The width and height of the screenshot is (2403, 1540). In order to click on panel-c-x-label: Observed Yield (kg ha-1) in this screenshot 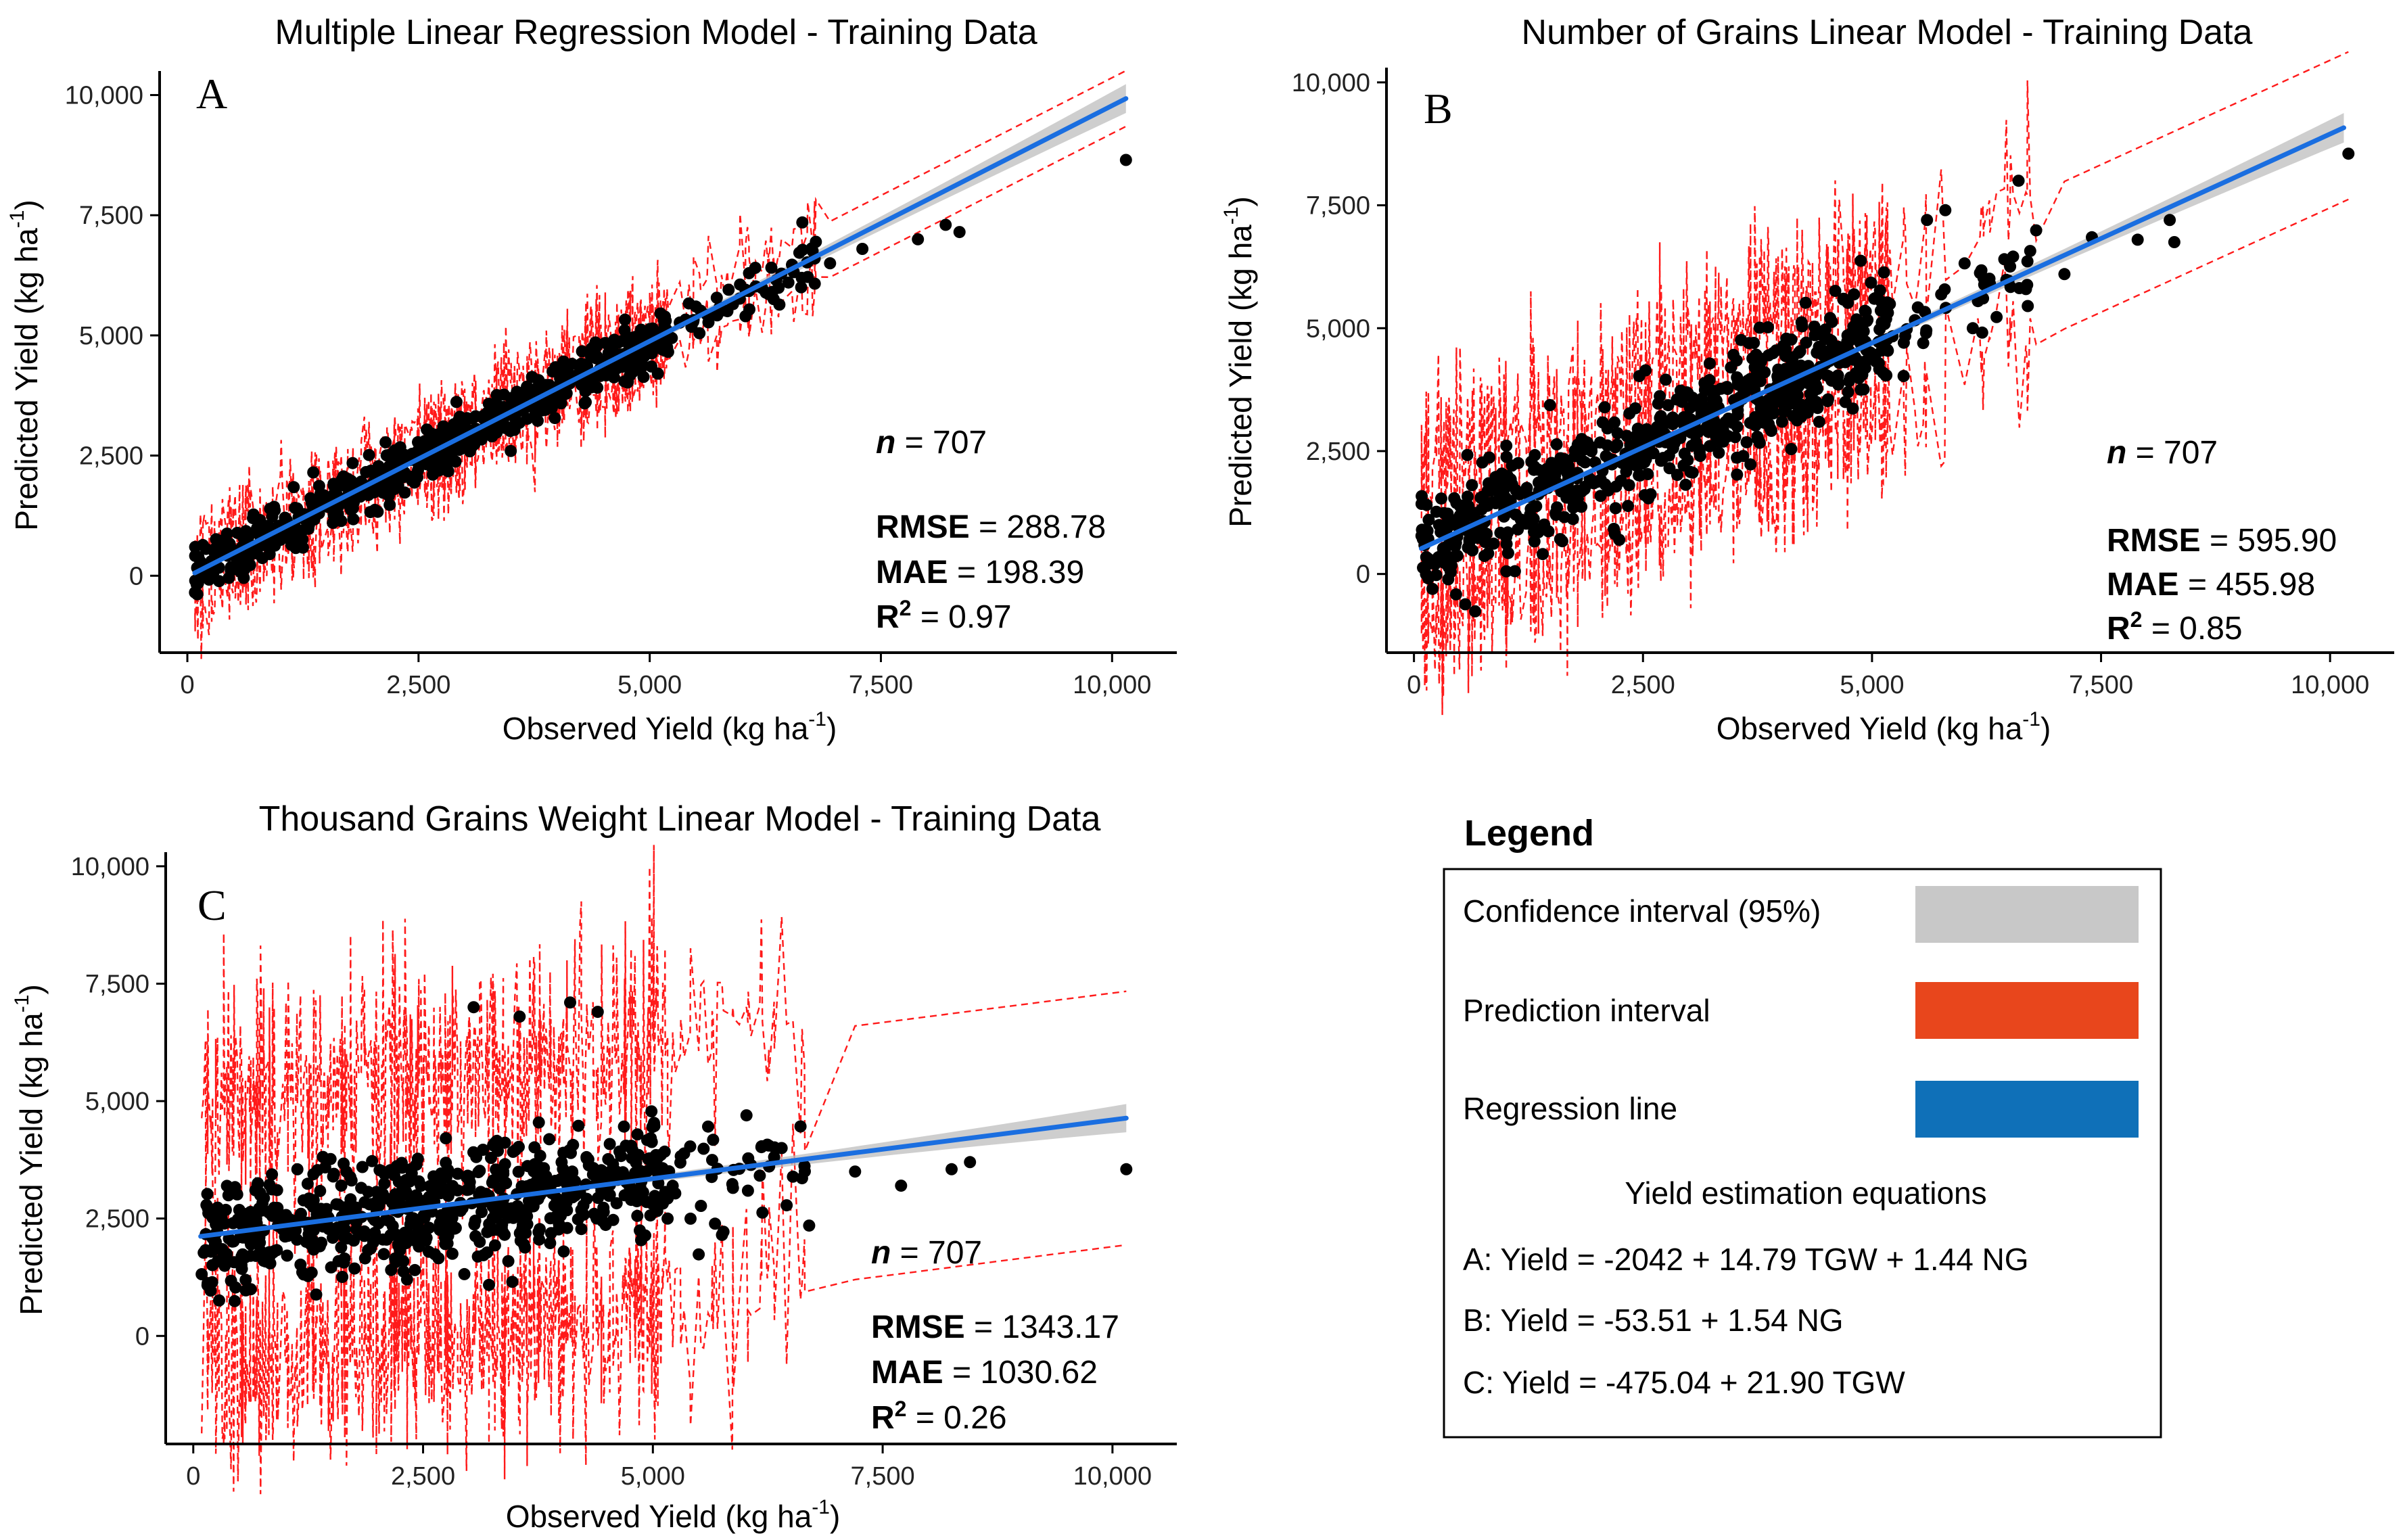, I will do `click(673, 1515)`.